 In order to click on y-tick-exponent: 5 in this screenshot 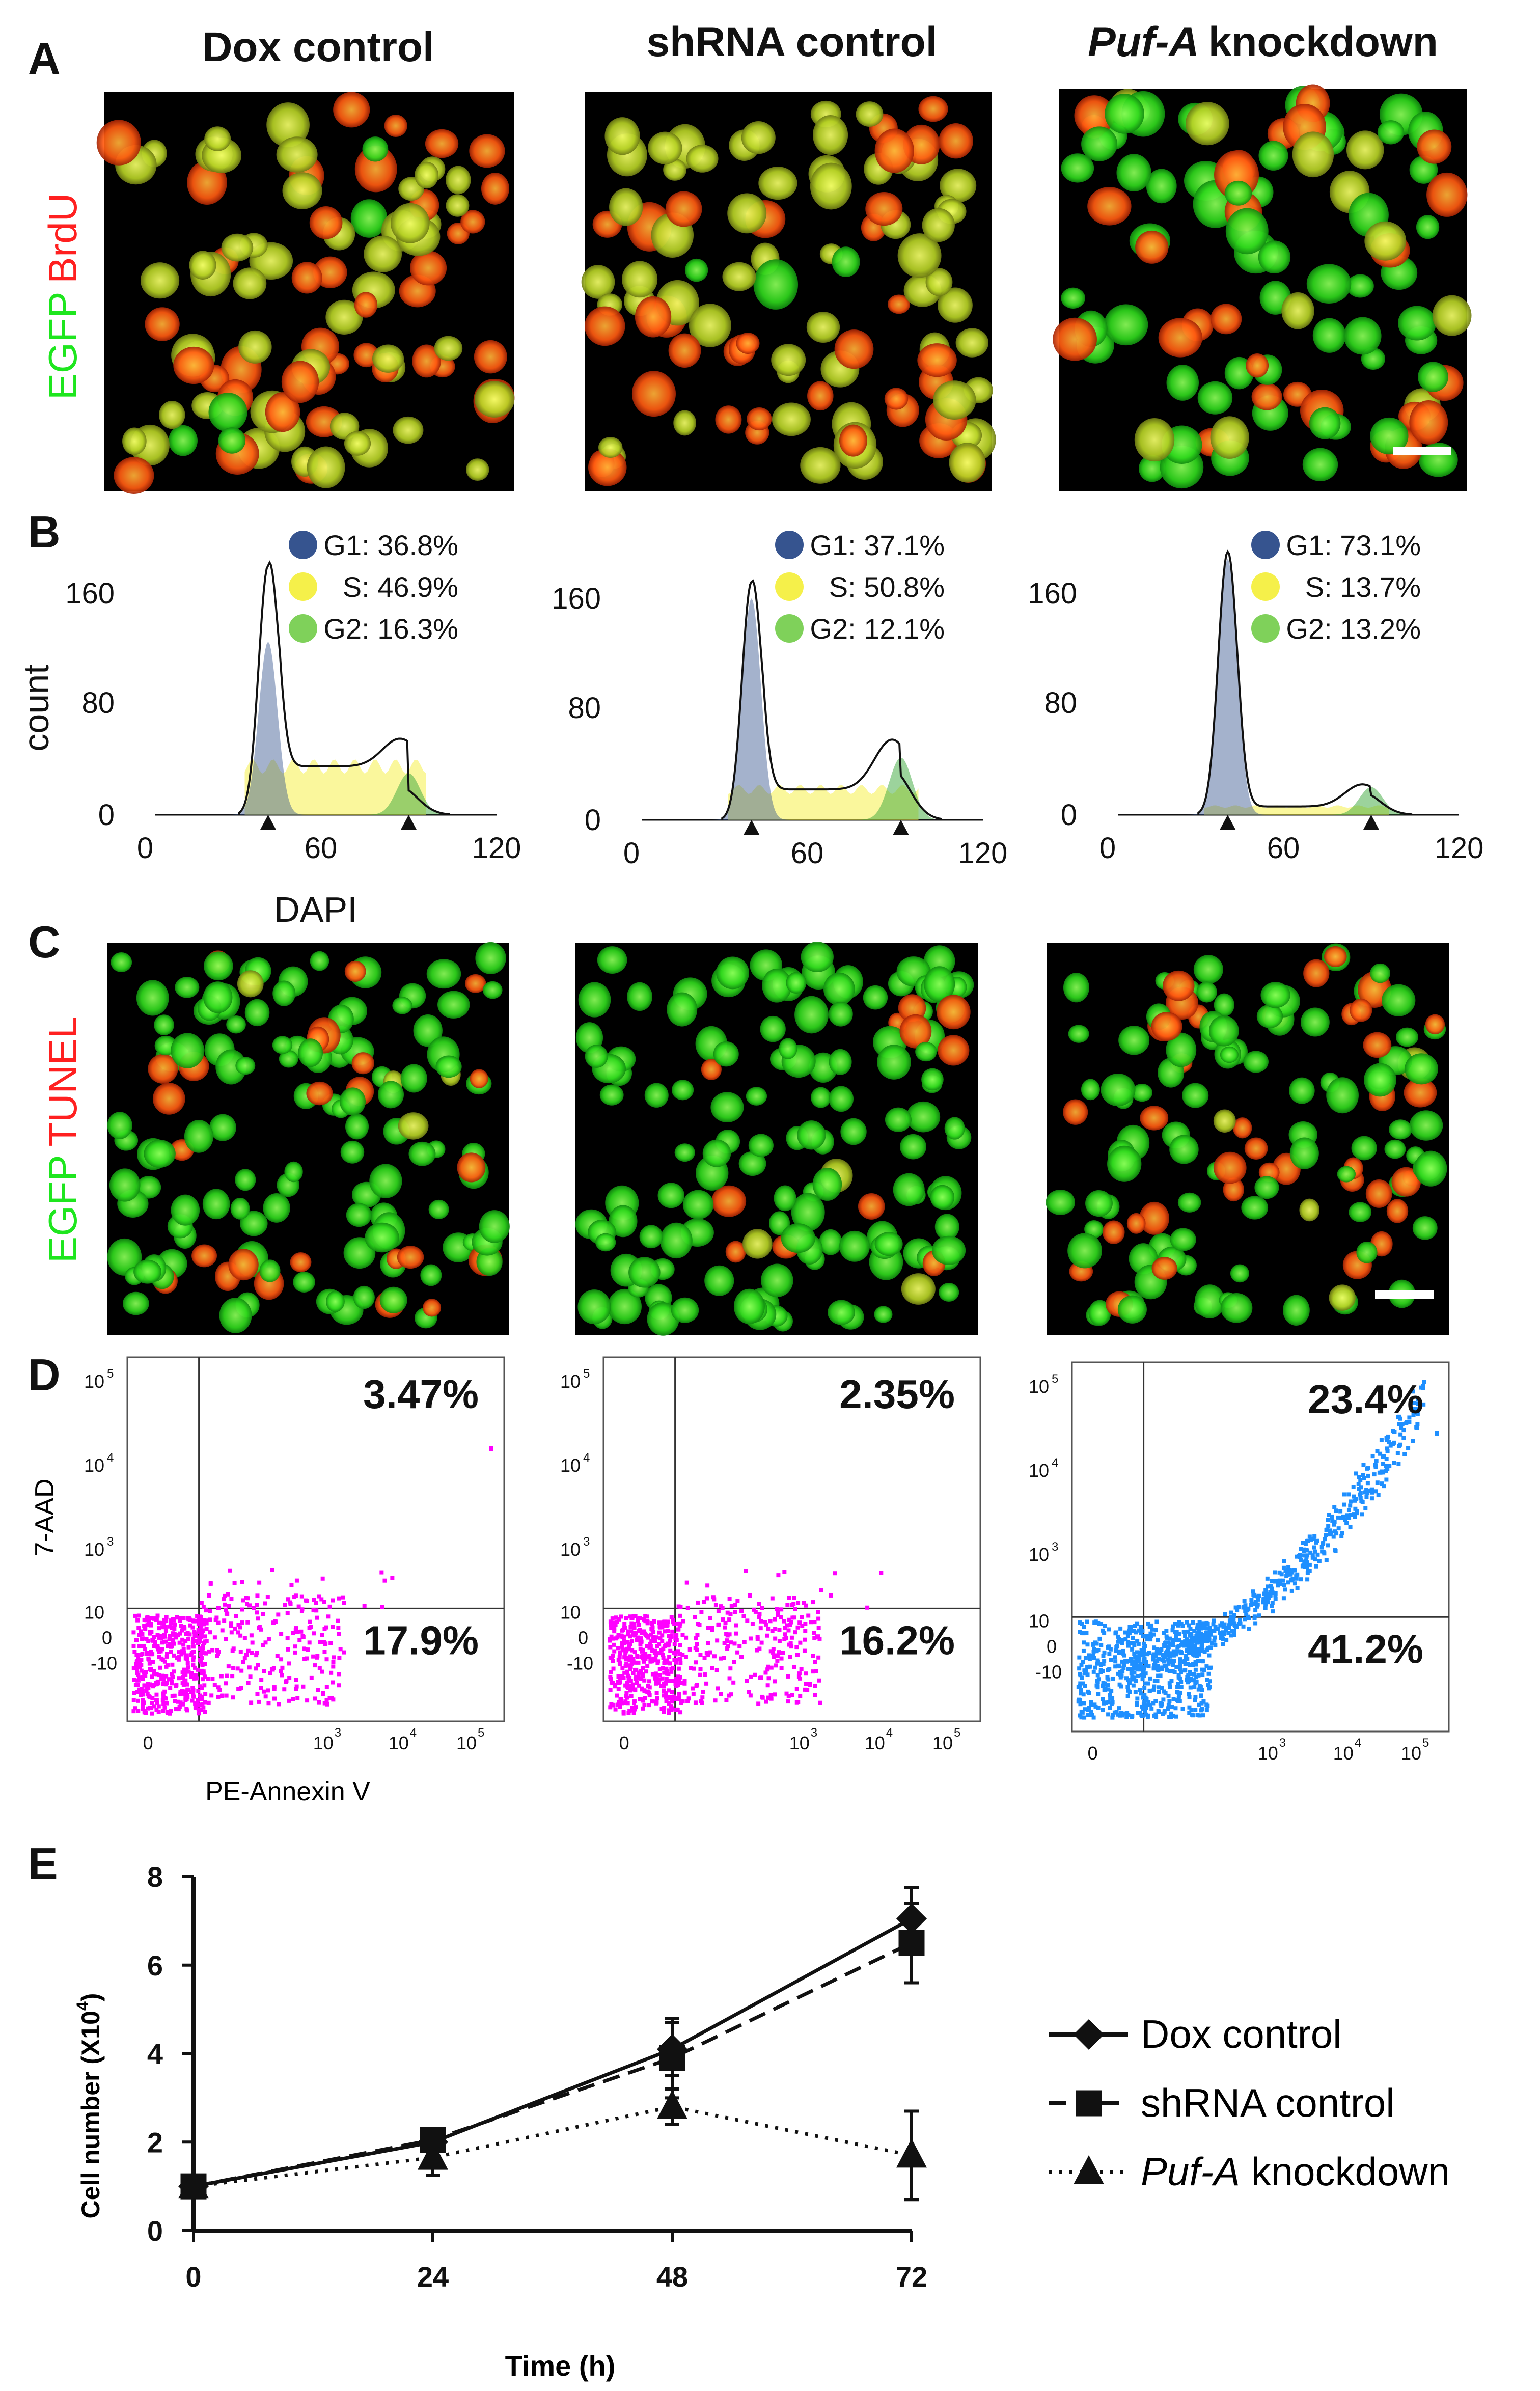, I will do `click(587, 1374)`.